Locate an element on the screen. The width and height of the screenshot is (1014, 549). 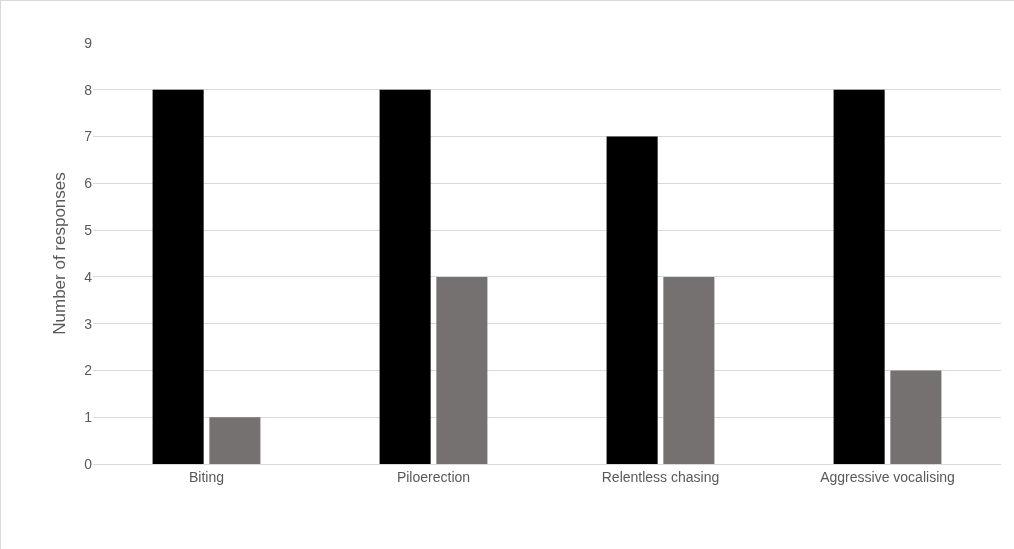
y-tick-label: 7 is located at coordinates (88, 136).